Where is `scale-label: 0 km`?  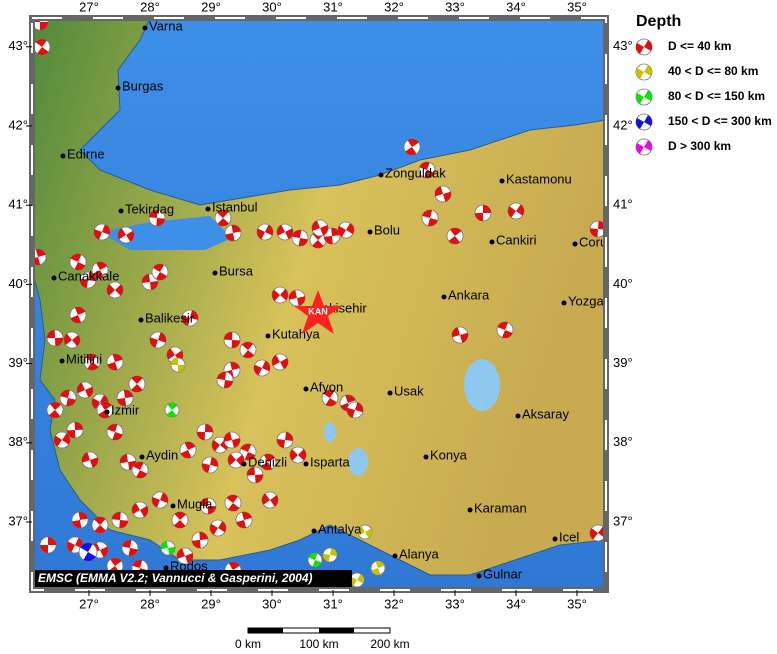
scale-label: 0 km is located at coordinates (248, 643).